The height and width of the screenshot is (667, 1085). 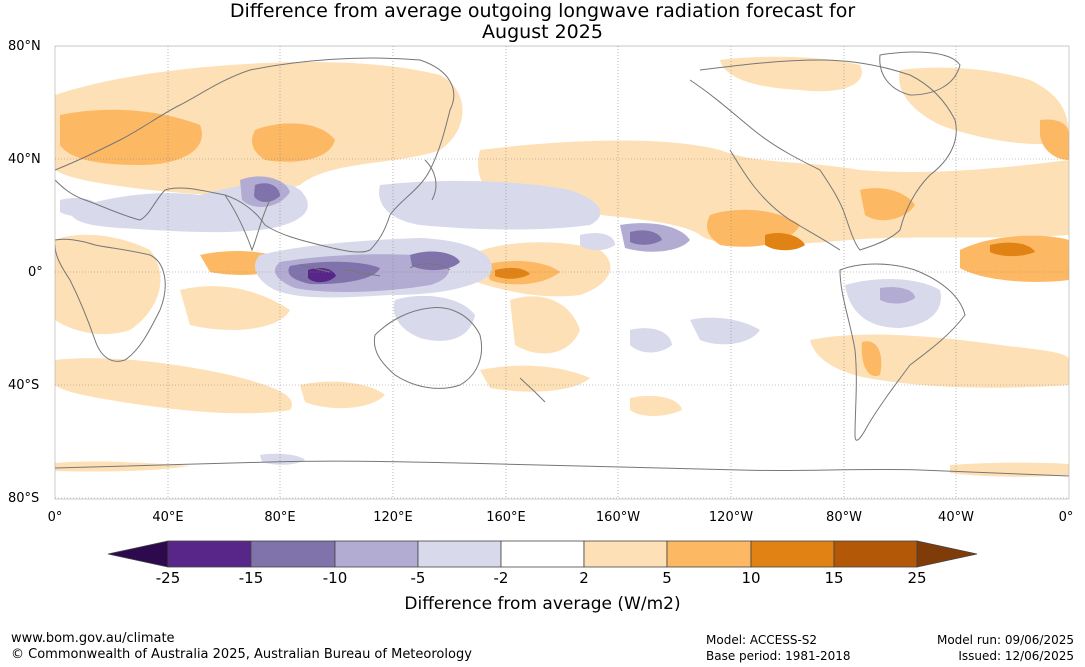 I want to click on lat-label-0: 0°, so click(x=35, y=272).